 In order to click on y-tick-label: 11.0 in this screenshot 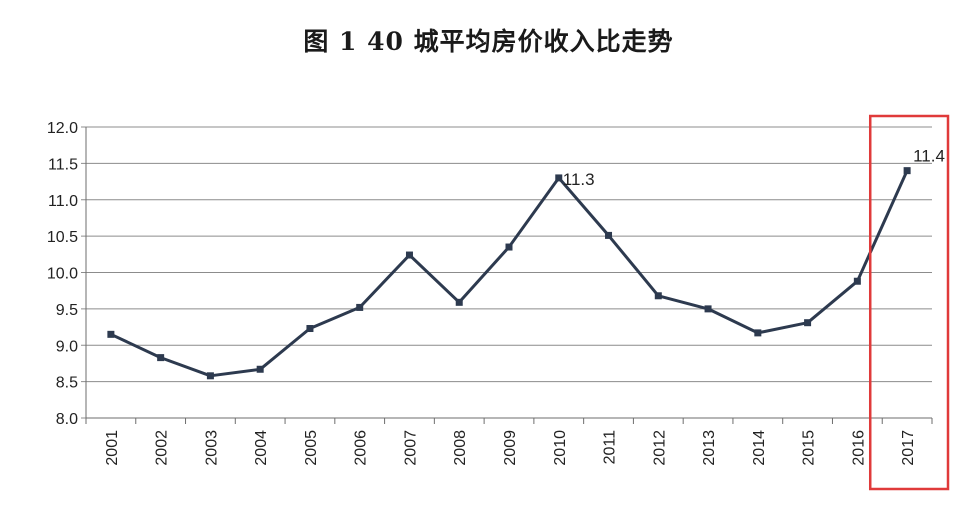, I will do `click(63, 201)`.